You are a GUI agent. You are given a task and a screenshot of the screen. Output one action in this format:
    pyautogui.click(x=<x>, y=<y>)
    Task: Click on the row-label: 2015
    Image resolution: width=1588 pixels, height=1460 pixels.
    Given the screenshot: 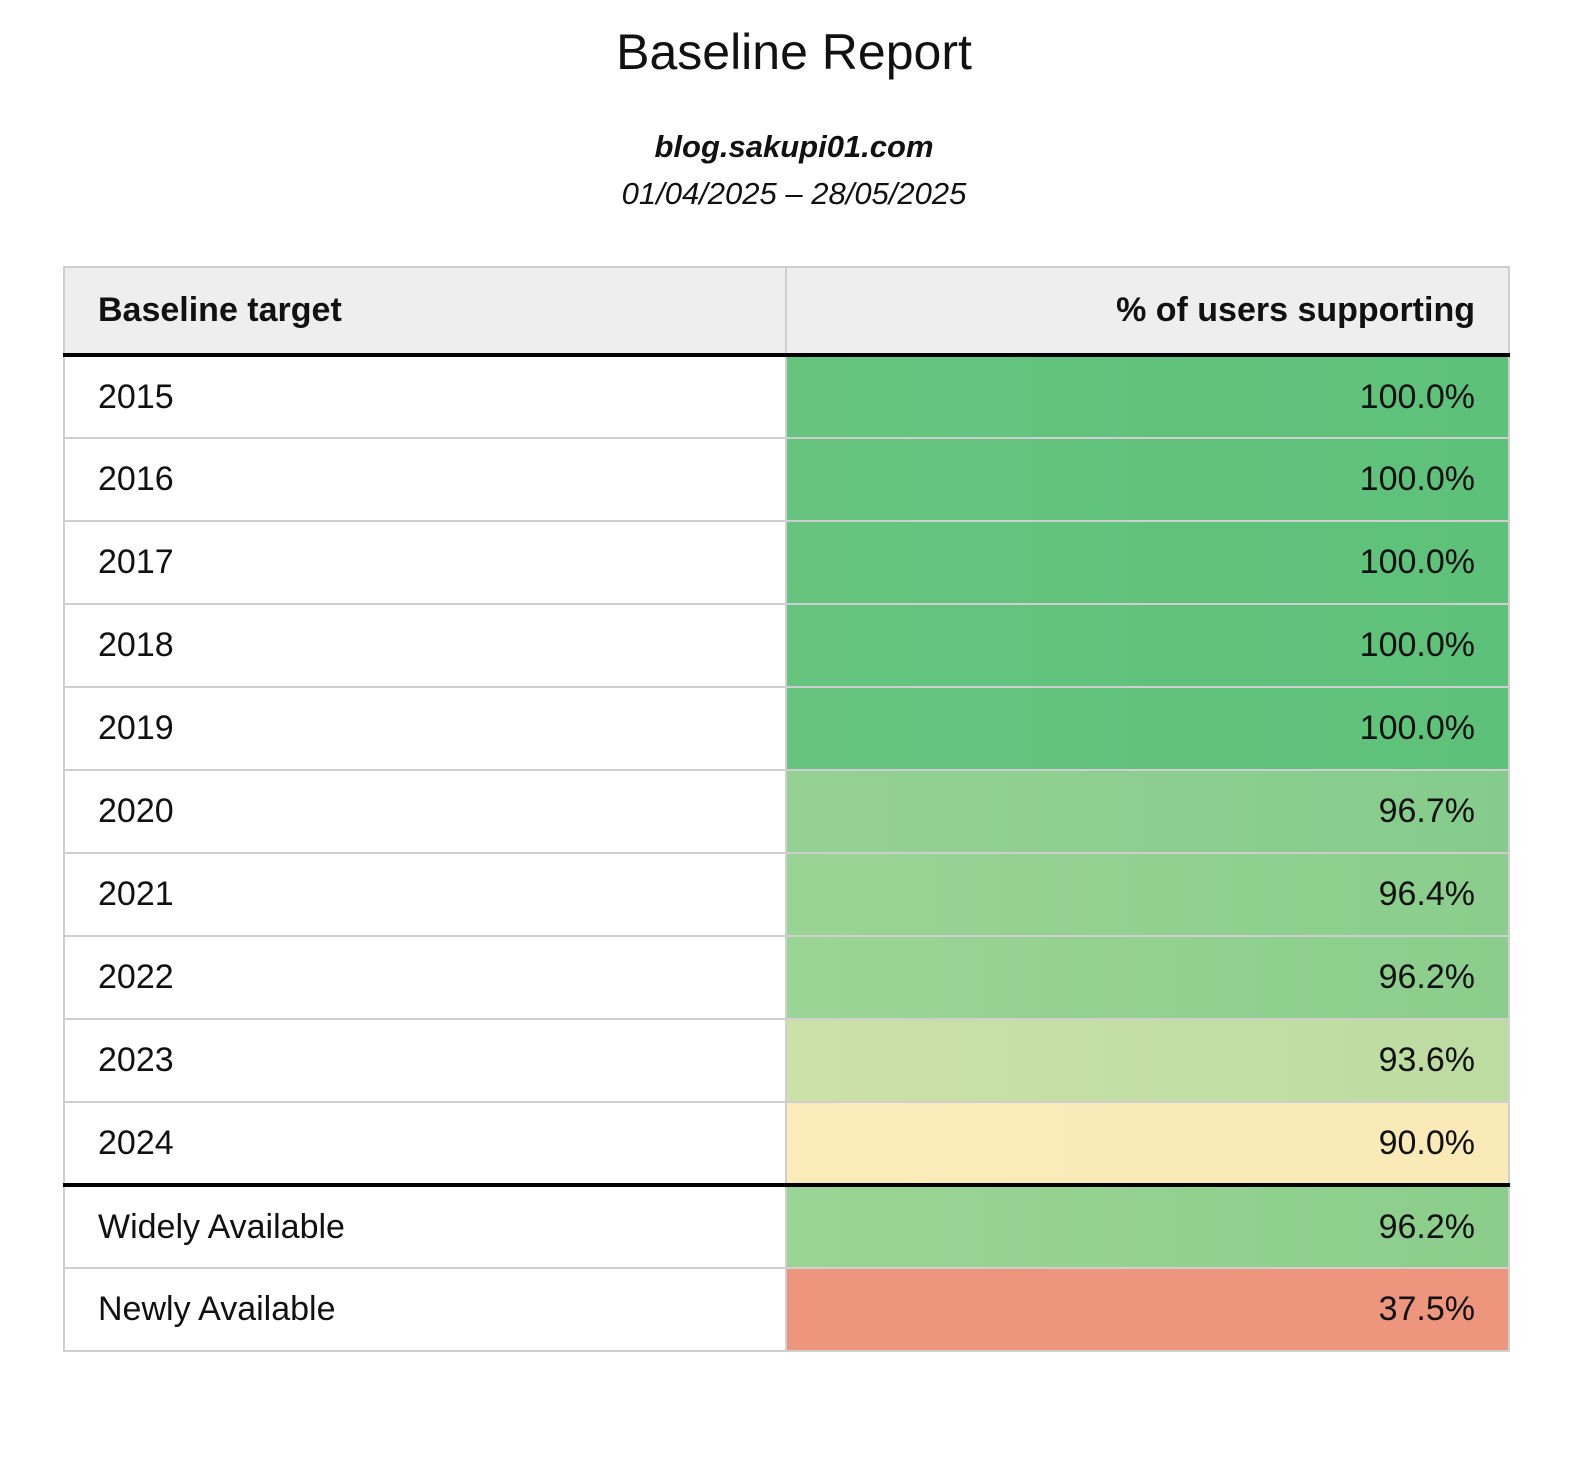 What is the action you would take?
    pyautogui.click(x=425, y=396)
    